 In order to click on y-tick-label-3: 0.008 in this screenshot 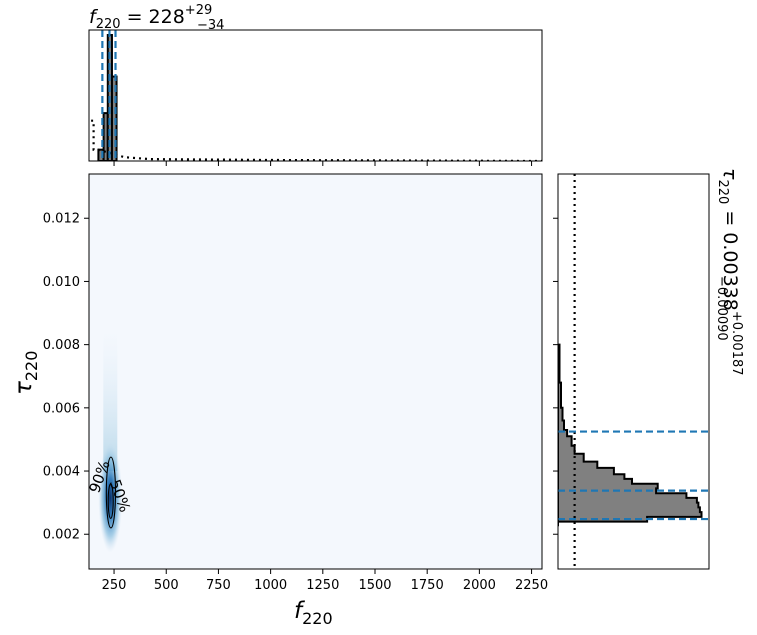, I will do `click(61, 345)`.